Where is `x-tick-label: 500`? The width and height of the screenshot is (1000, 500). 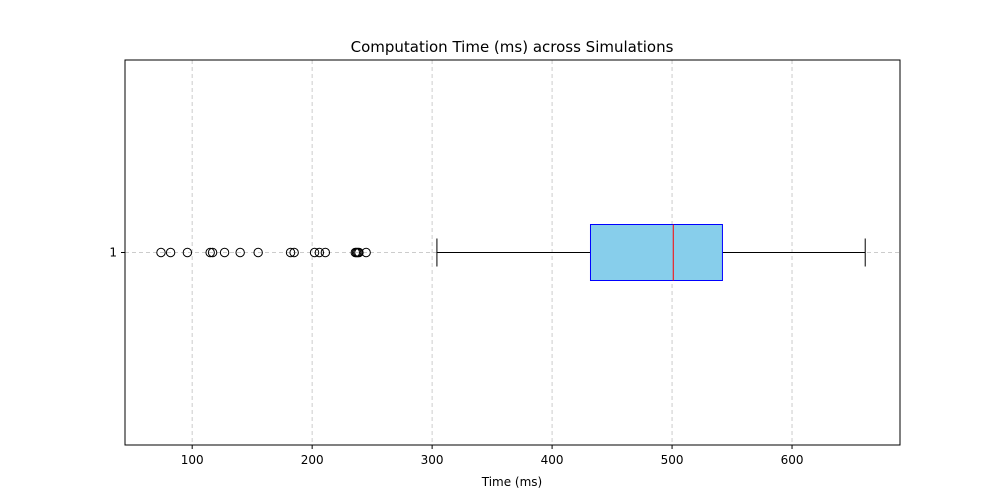 x-tick-label: 500 is located at coordinates (672, 460).